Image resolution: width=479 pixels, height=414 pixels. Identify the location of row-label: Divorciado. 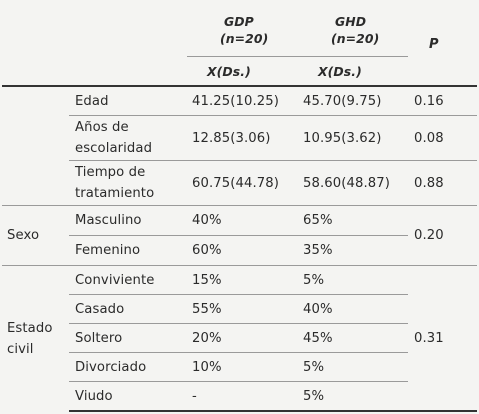
(128, 367).